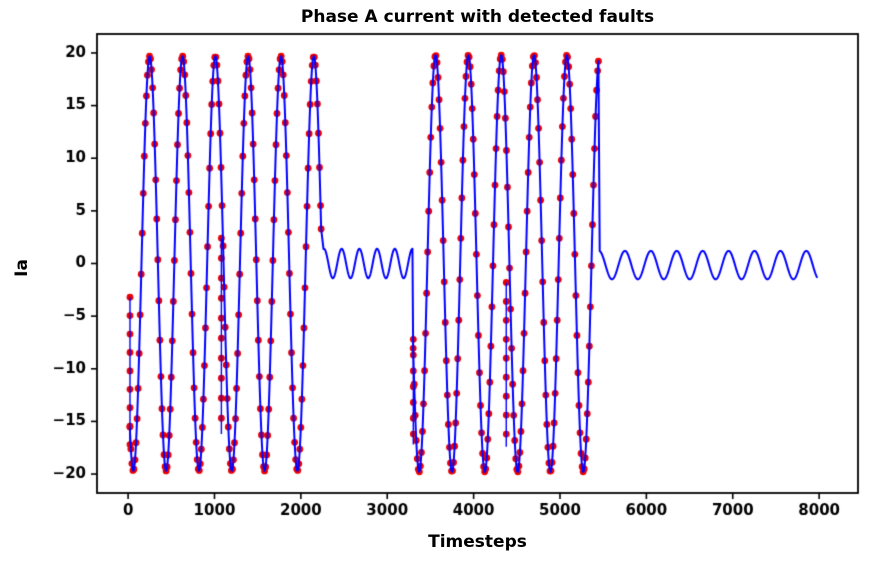  I want to click on x-axis-label: Timesteps, so click(477, 542).